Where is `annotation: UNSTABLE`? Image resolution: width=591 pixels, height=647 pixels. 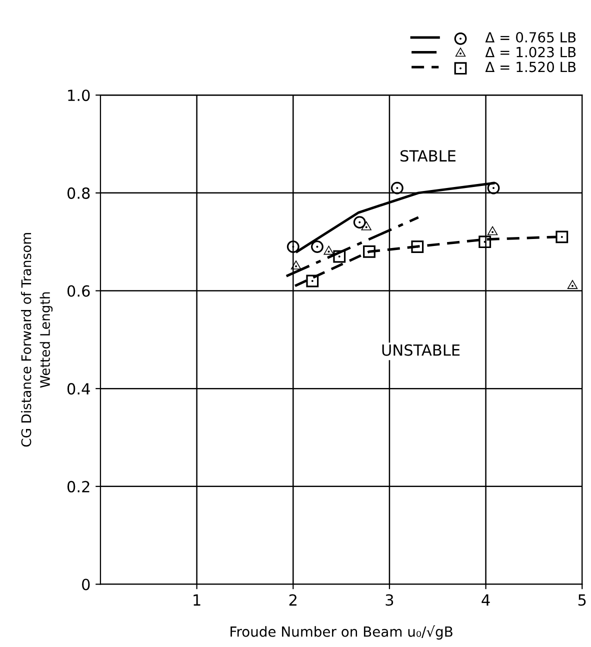 annotation: UNSTABLE is located at coordinates (421, 350).